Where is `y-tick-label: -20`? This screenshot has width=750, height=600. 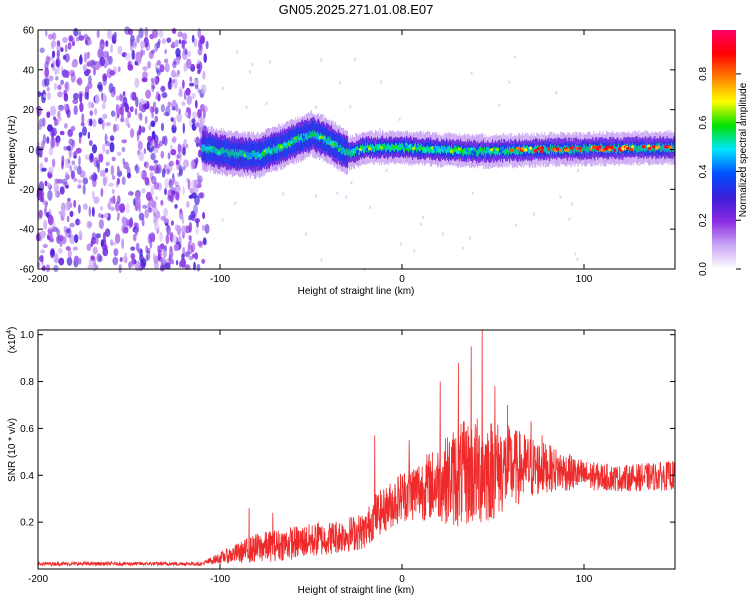 y-tick-label: -20 is located at coordinates (27, 190).